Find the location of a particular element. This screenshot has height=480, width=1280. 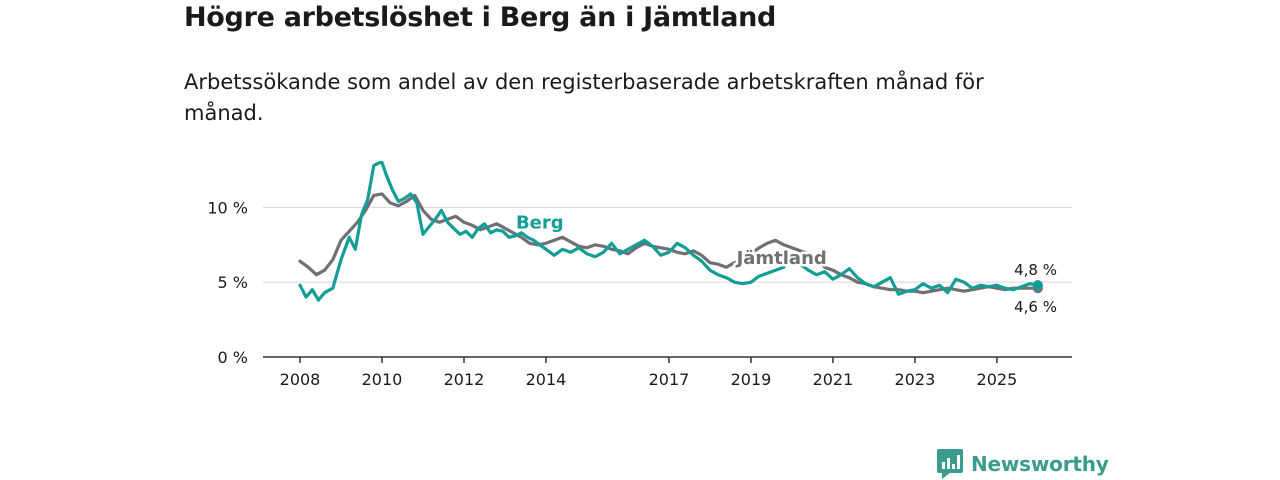

x-axis: 2008 2010 2012 2014 2017 2019 2021 2023 2025 is located at coordinates (667, 372).